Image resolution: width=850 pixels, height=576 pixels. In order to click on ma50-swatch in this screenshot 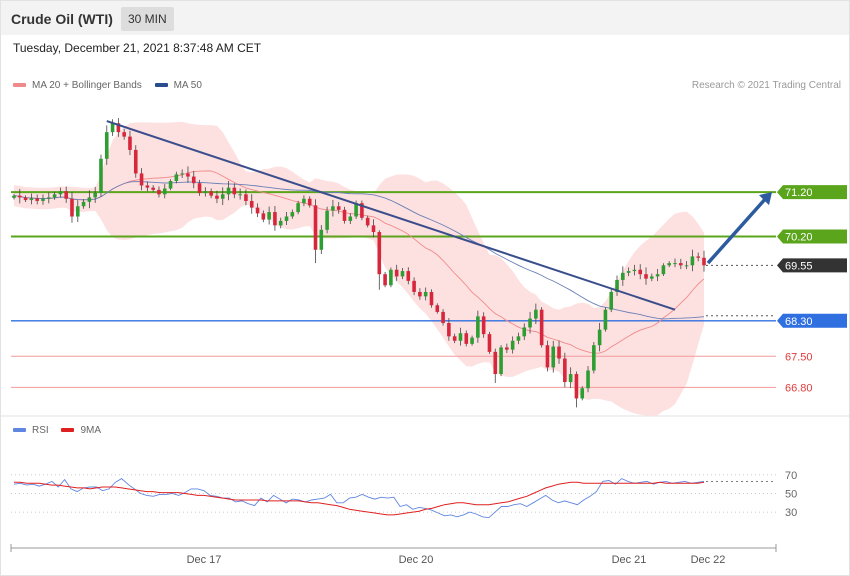, I will do `click(161, 85)`.